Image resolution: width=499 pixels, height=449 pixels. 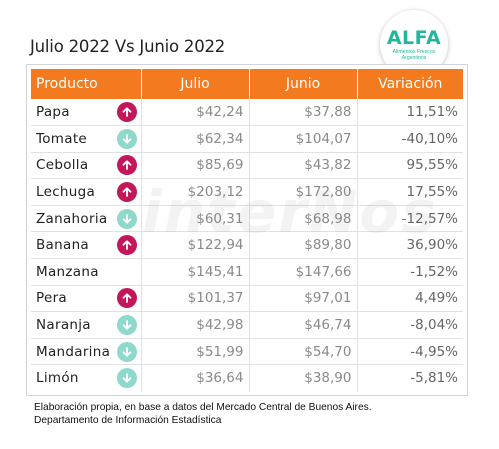 I want to click on logo-subtitle: Alimentos Frescos Argentinos, so click(x=414, y=55).